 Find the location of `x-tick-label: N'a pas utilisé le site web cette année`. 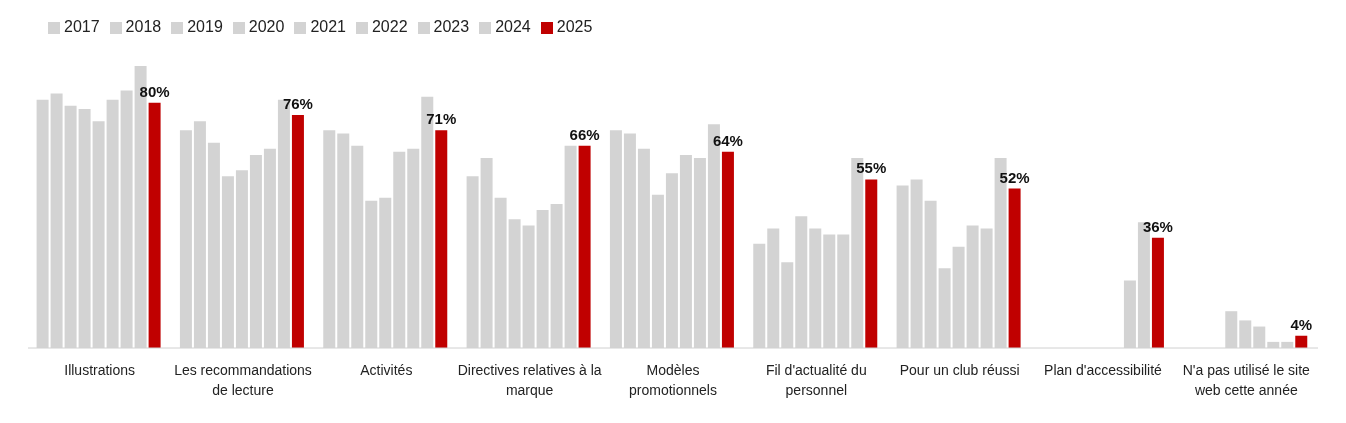

x-tick-label: N'a pas utilisé le site web cette année is located at coordinates (1246, 380).